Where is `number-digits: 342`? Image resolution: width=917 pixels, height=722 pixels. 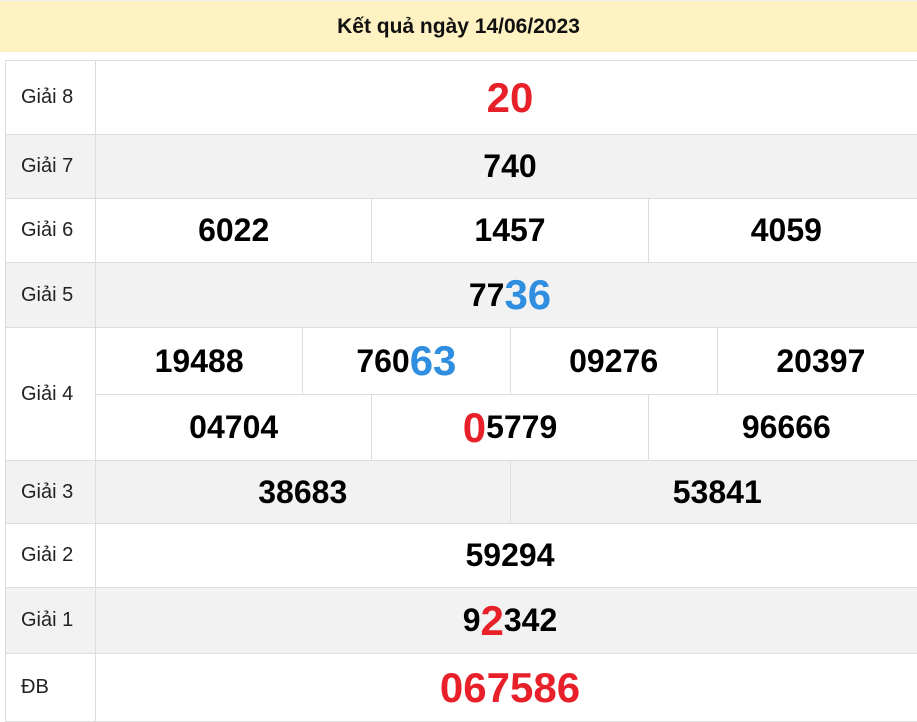 number-digits: 342 is located at coordinates (530, 620).